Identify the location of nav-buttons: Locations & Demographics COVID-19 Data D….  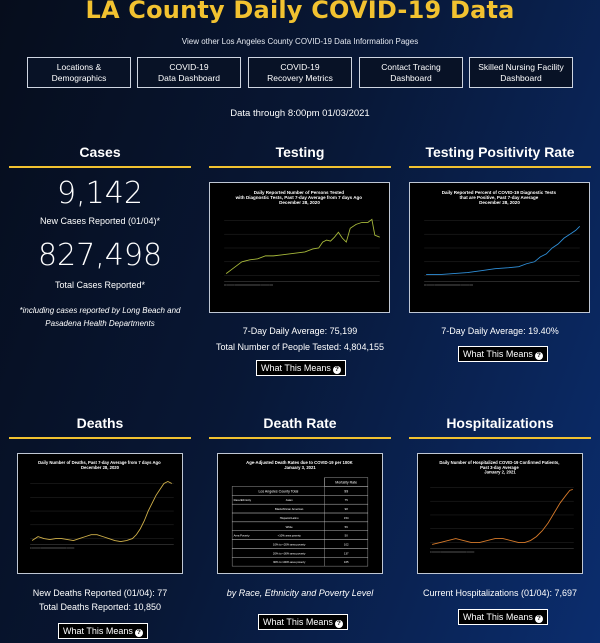
(300, 72).